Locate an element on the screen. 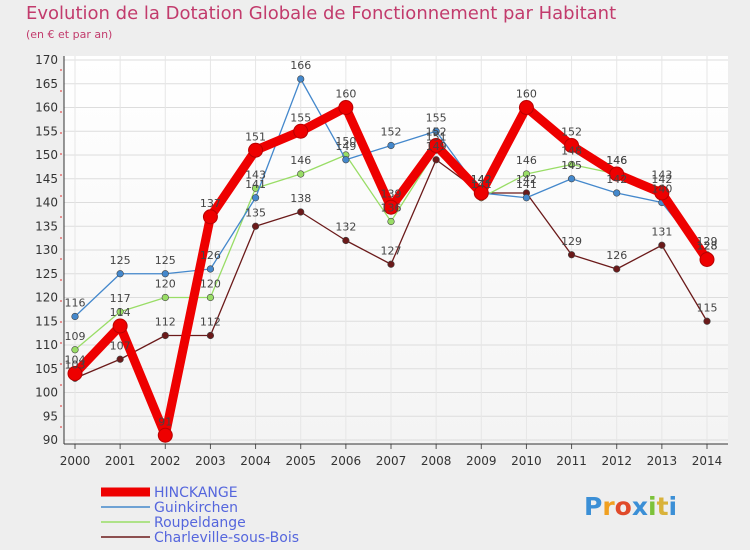 This screenshot has width=750, height=550. brand-letter: t is located at coordinates (663, 506).